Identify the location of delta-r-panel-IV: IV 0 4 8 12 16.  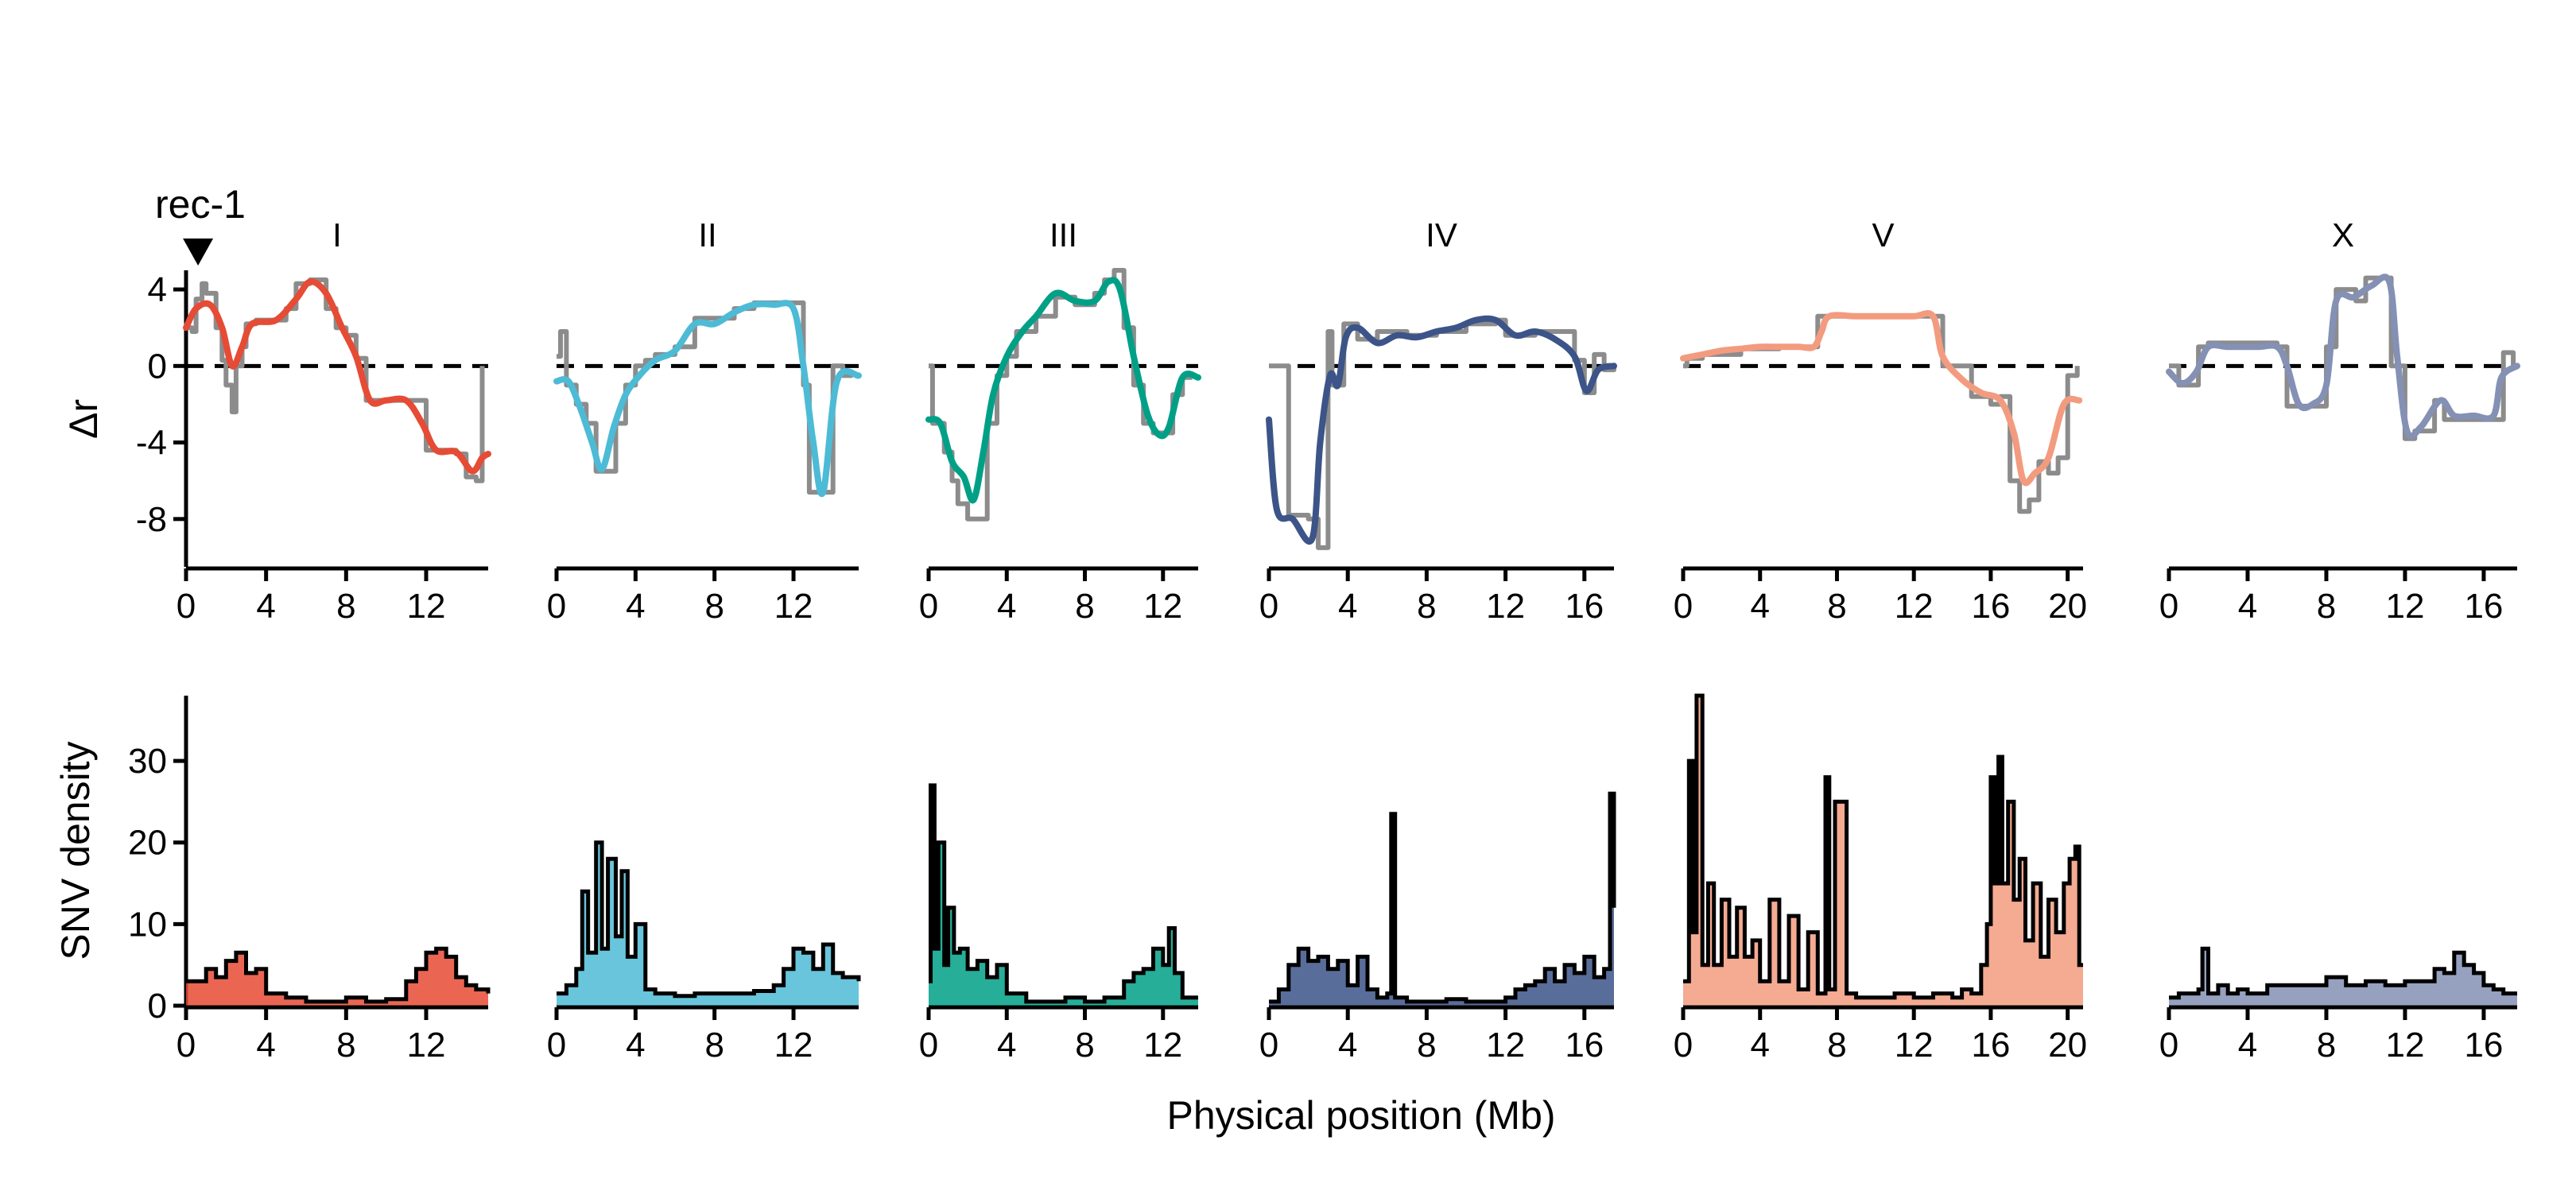
(1438, 421).